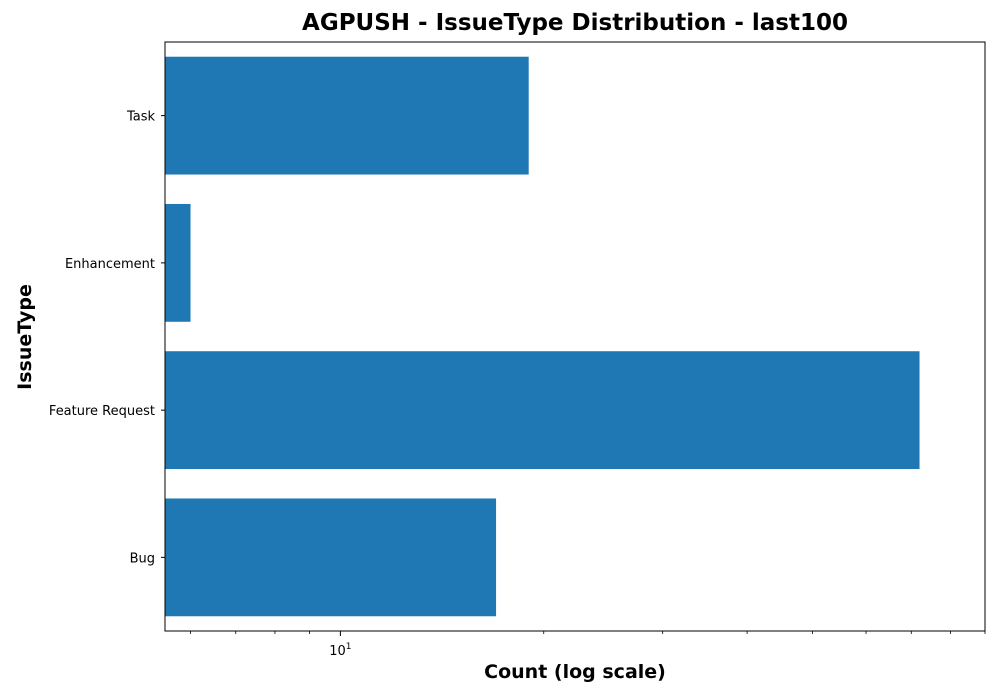  Describe the element at coordinates (107, 338) in the screenshot. I see `y-ticks-group: Bug Feature Request Enhancement Task` at that location.